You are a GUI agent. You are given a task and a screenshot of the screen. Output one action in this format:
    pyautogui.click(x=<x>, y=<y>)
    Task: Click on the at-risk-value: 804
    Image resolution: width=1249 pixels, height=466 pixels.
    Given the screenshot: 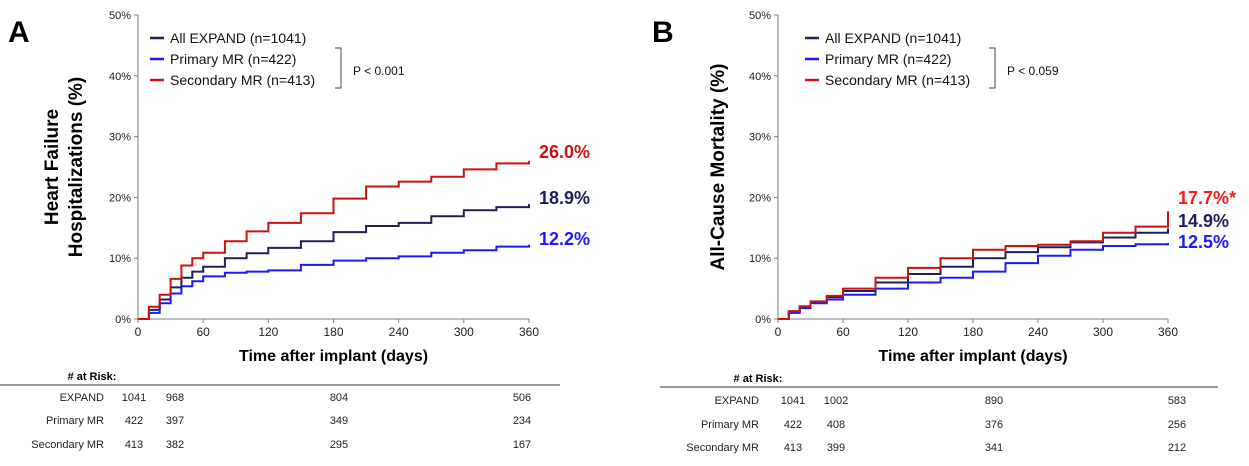 What is the action you would take?
    pyautogui.click(x=339, y=398)
    